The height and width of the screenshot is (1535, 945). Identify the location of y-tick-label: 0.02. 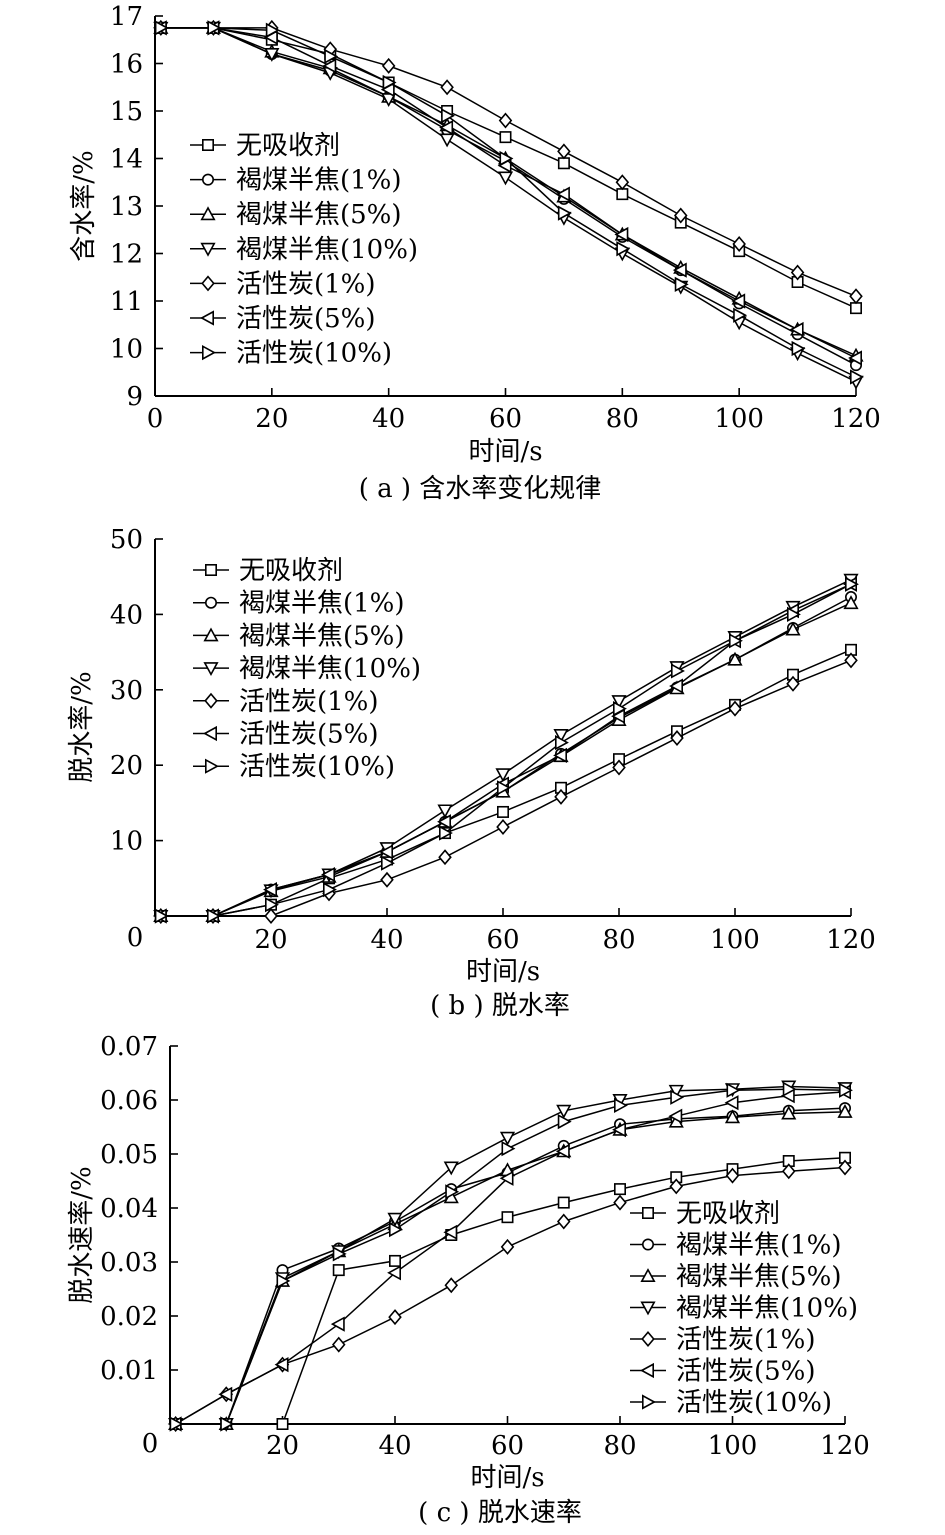
(129, 1317).